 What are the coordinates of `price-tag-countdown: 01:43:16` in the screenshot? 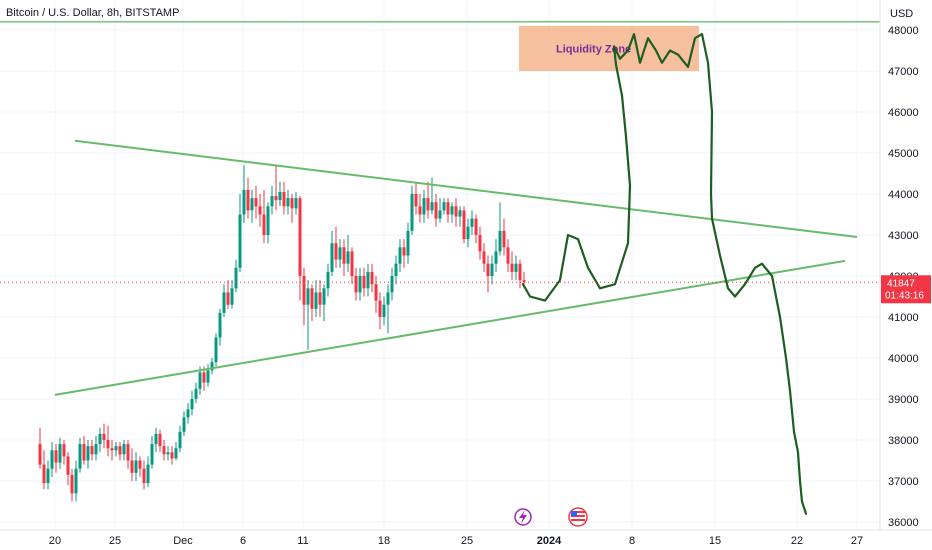 It's located at (904, 295).